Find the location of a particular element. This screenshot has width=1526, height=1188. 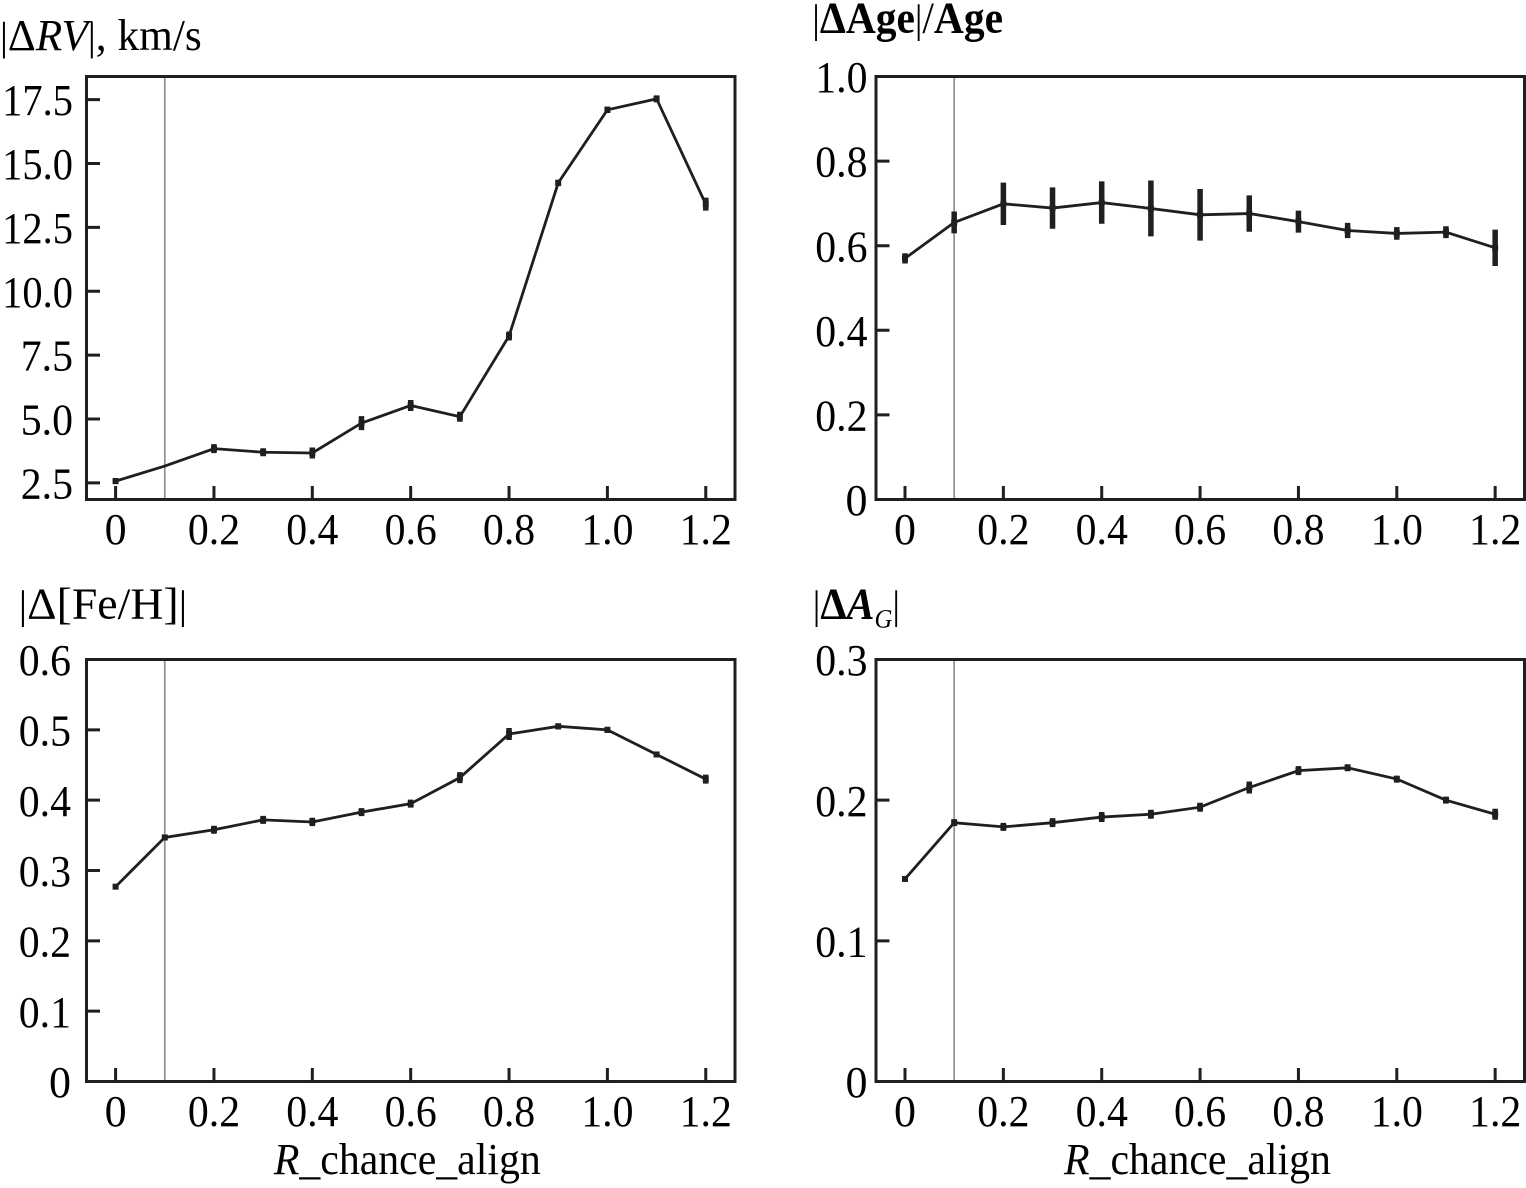

svg-text: |ΔRV|, km/s is located at coordinates (101, 36).